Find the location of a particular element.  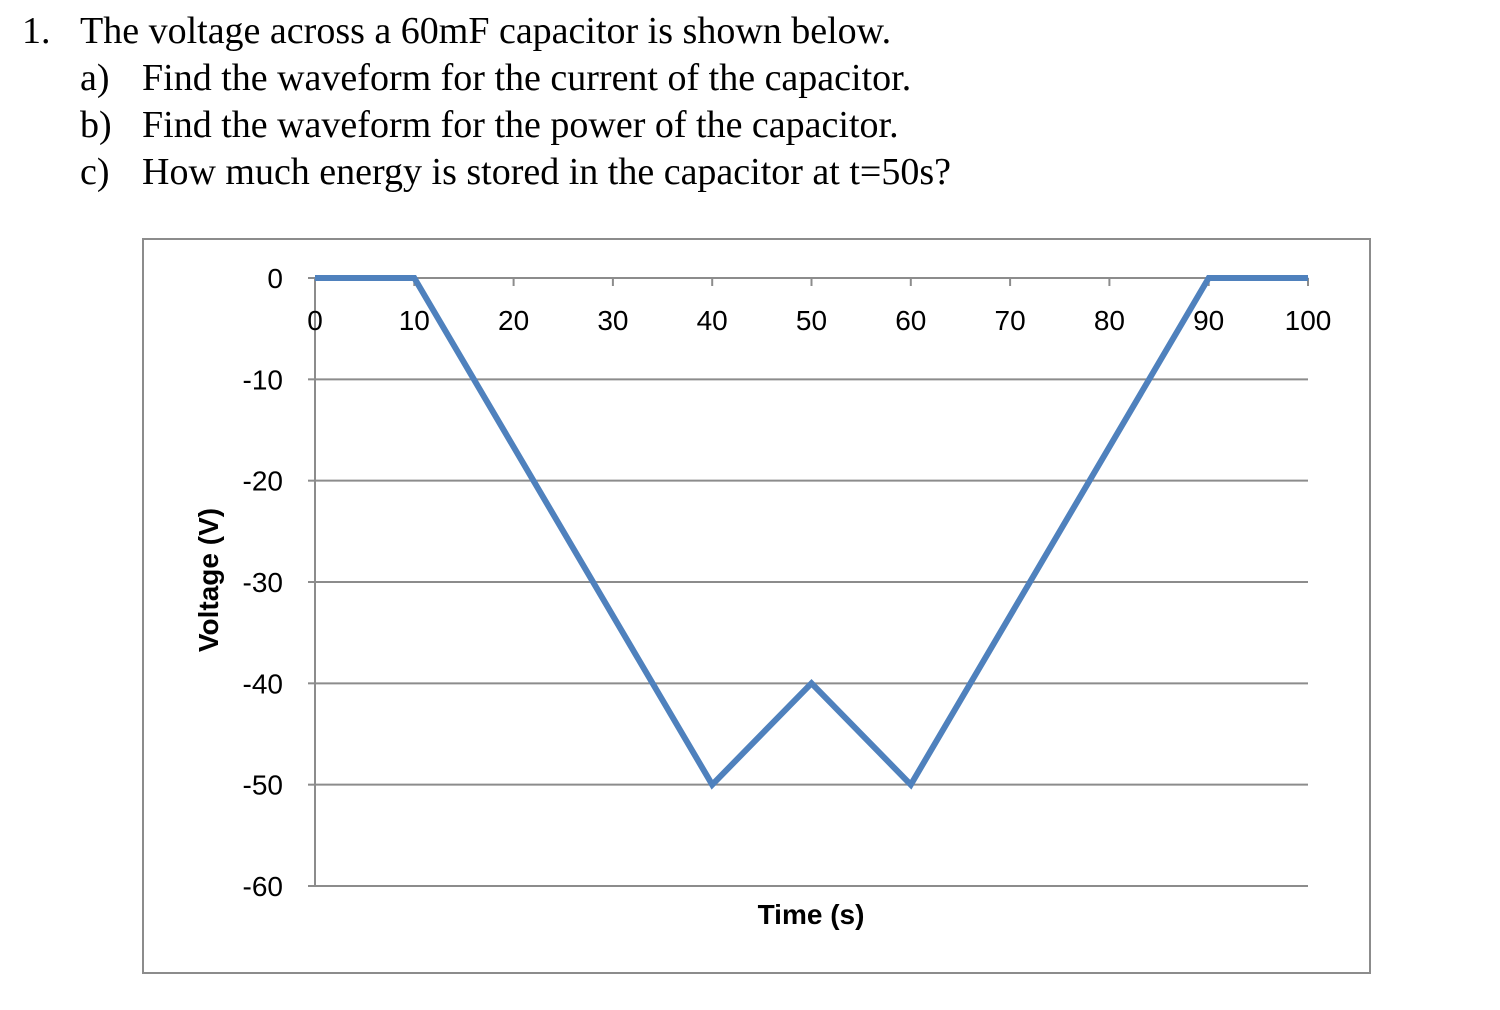

x-tick-label: 60 is located at coordinates (910, 320).